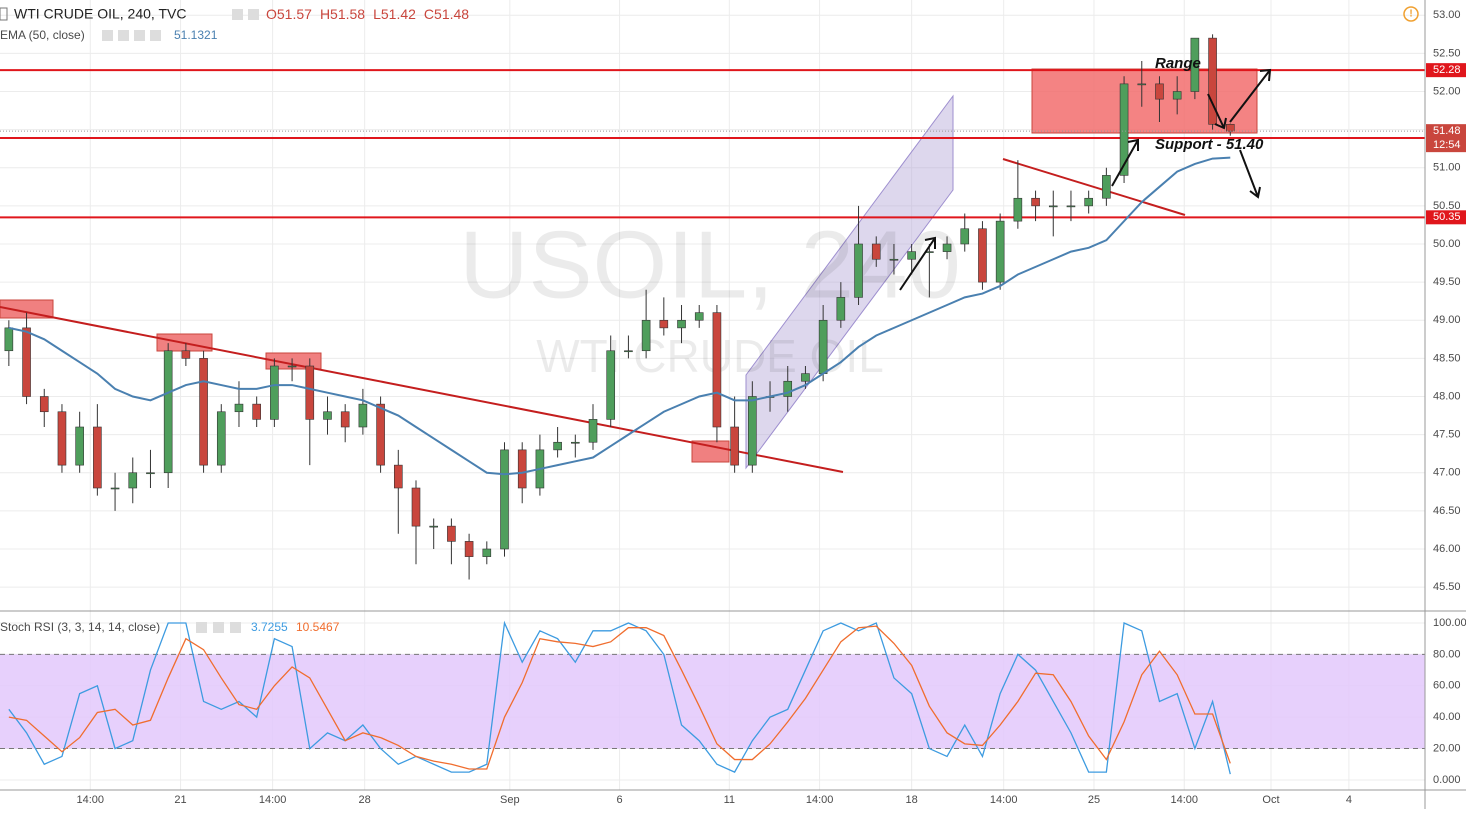 Image resolution: width=1466 pixels, height=814 pixels. Describe the element at coordinates (710, 451) in the screenshot. I see `zone-box` at that location.